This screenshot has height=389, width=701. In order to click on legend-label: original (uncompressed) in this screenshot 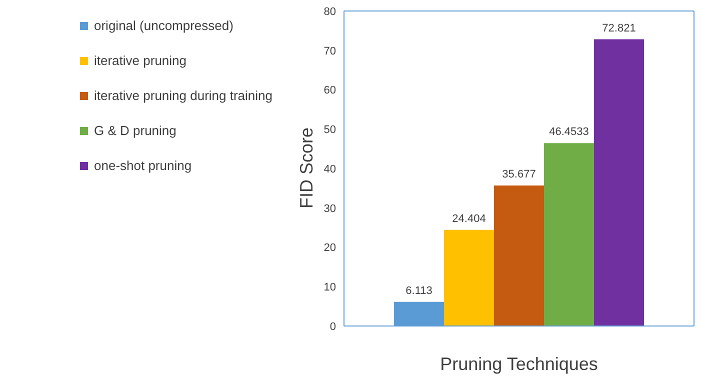, I will do `click(164, 25)`.